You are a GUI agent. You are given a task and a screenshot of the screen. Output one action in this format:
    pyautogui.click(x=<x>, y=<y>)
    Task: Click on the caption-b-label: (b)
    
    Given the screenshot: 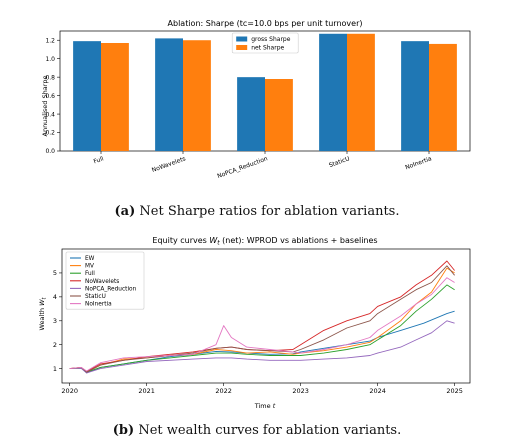 What is the action you would take?
    pyautogui.click(x=123, y=430)
    